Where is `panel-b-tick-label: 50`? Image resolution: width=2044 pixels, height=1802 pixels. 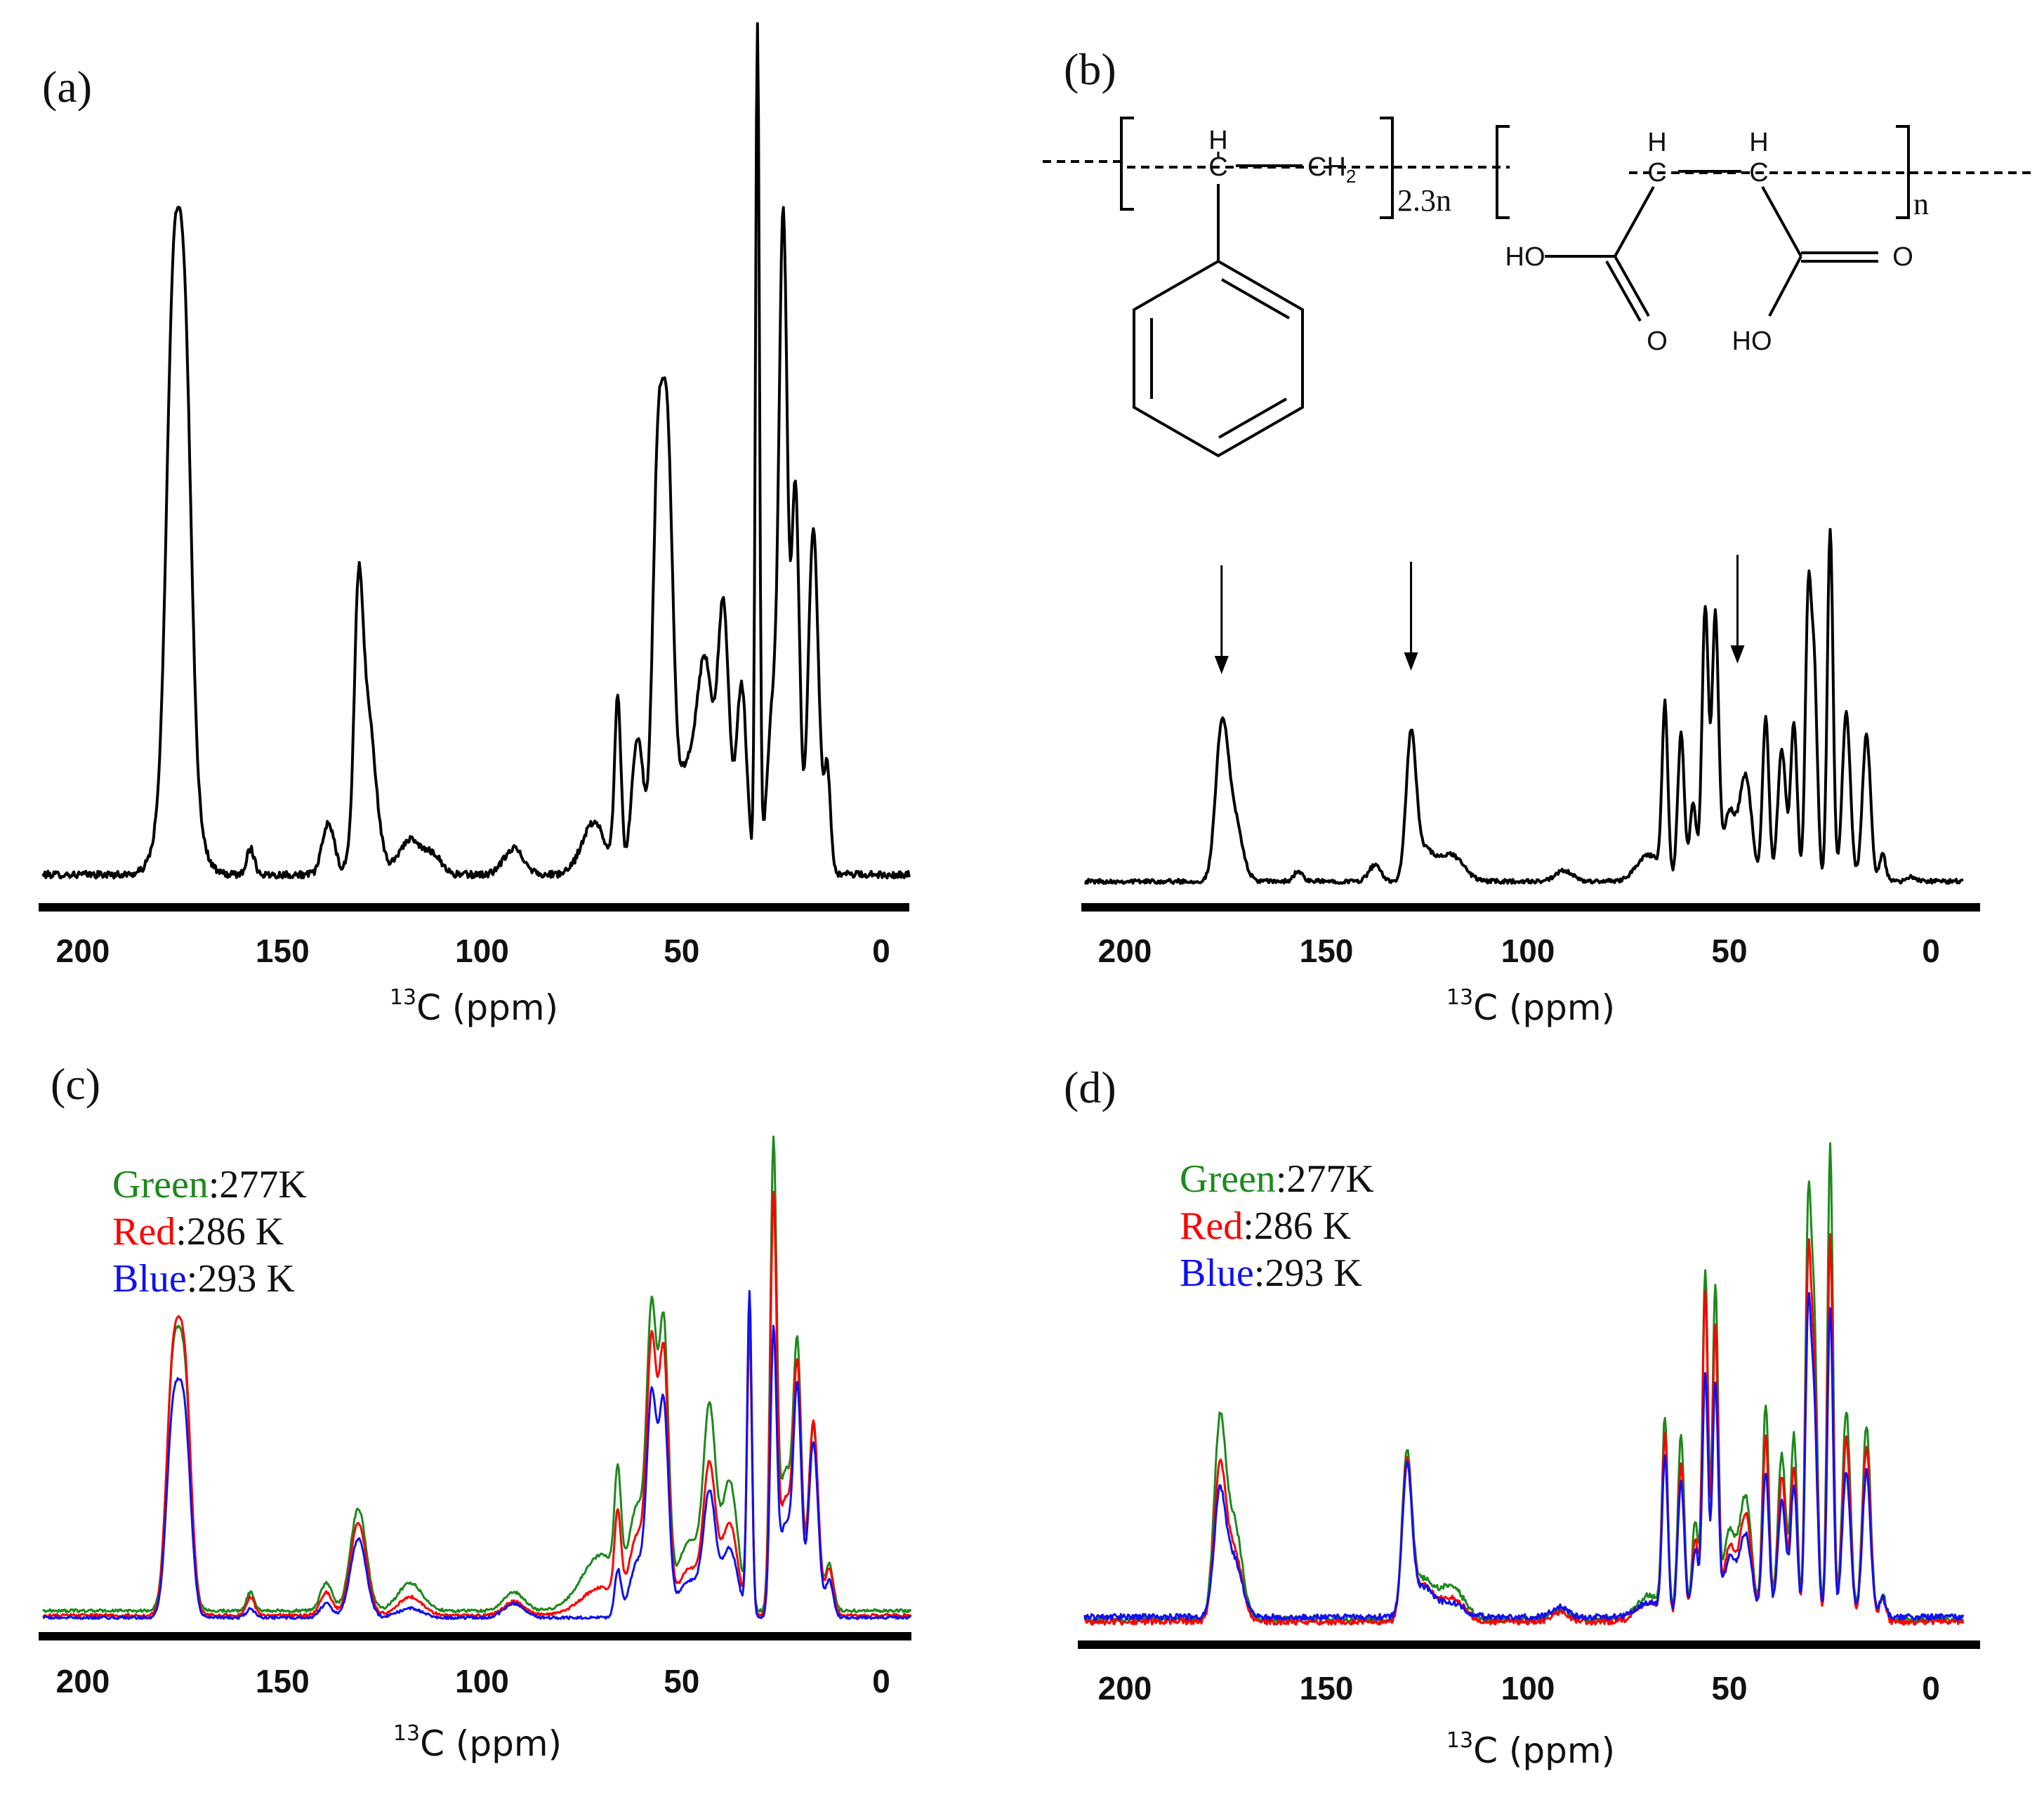
panel-b-tick-label: 50 is located at coordinates (1729, 951).